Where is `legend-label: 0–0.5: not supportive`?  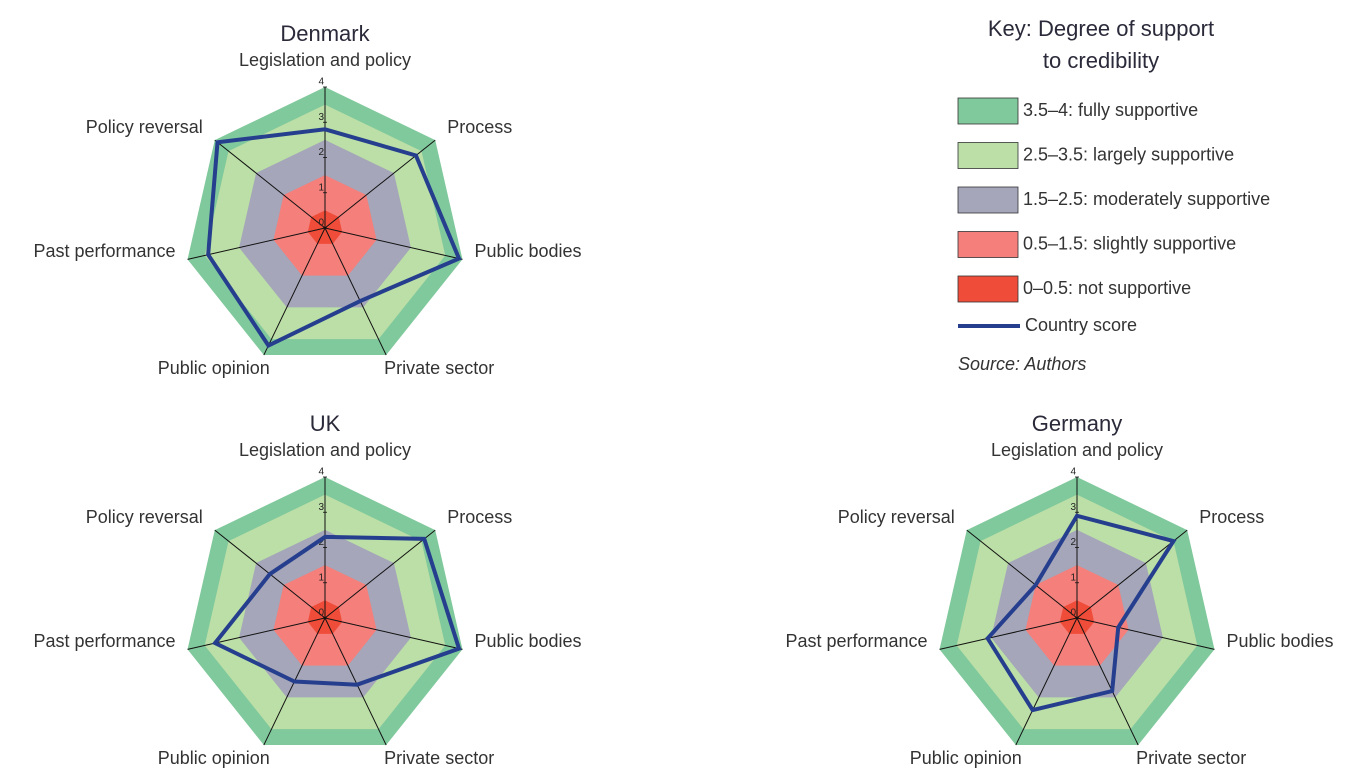 legend-label: 0–0.5: not supportive is located at coordinates (1107, 288).